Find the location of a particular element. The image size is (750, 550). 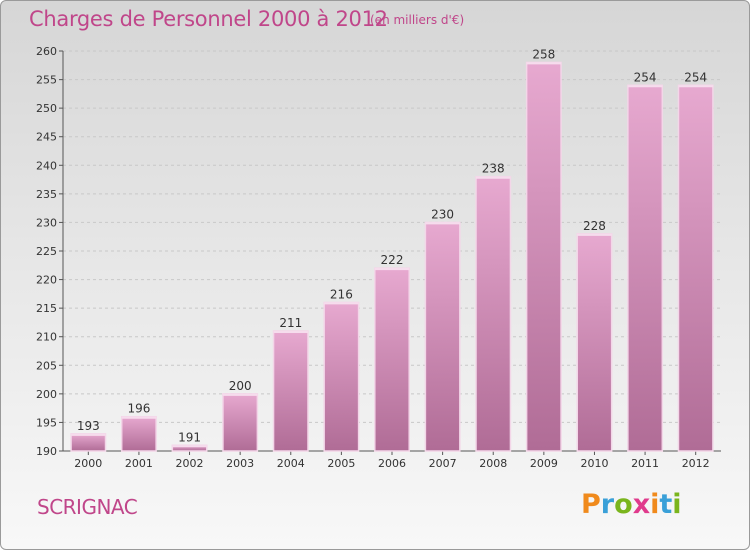

x-tick-label: 2001 is located at coordinates (139, 463).